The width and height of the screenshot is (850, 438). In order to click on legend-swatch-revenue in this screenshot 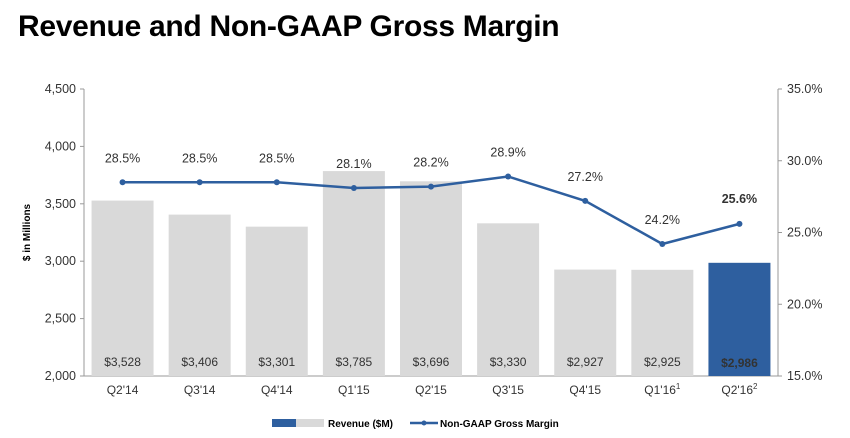, I will do `click(310, 423)`.